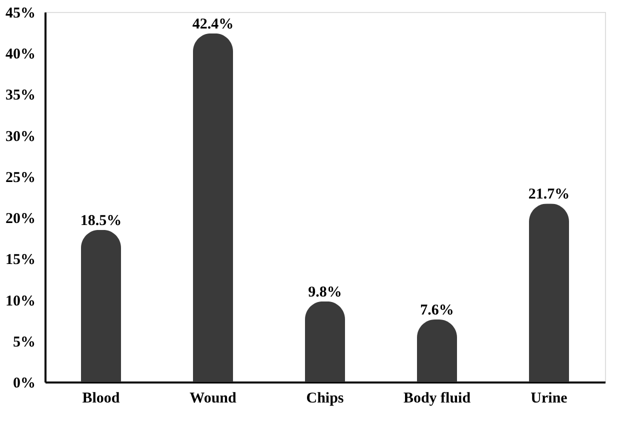 Image resolution: width=644 pixels, height=448 pixels. What do you see at coordinates (21, 136) in the screenshot?
I see `y-tick-label: 30%` at bounding box center [21, 136].